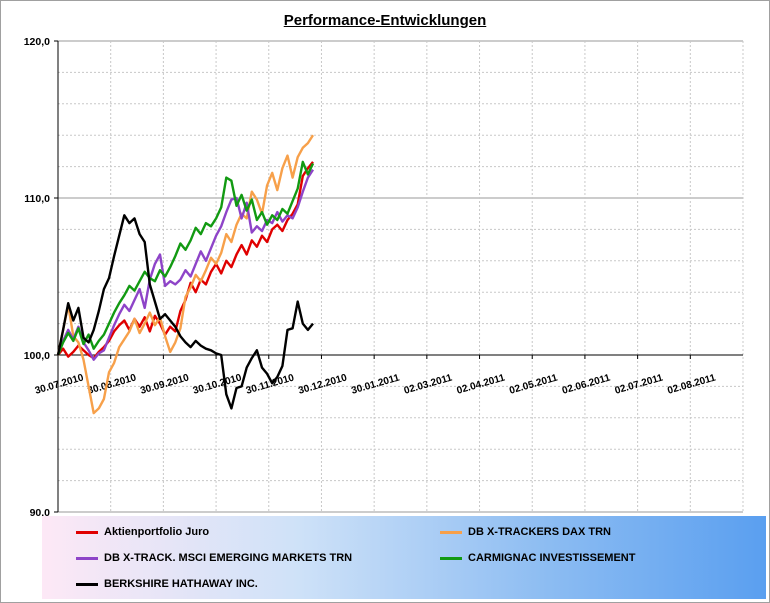  Describe the element at coordinates (691, 384) in the screenshot. I see `x-tick-label: 02.08.2011` at that location.